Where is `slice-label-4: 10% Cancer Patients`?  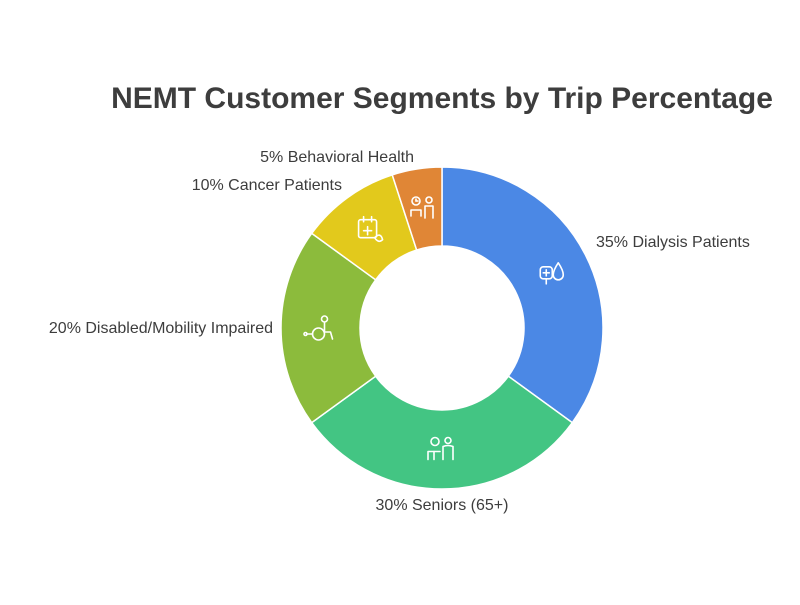
slice-label-4: 10% Cancer Patients is located at coordinates (267, 185).